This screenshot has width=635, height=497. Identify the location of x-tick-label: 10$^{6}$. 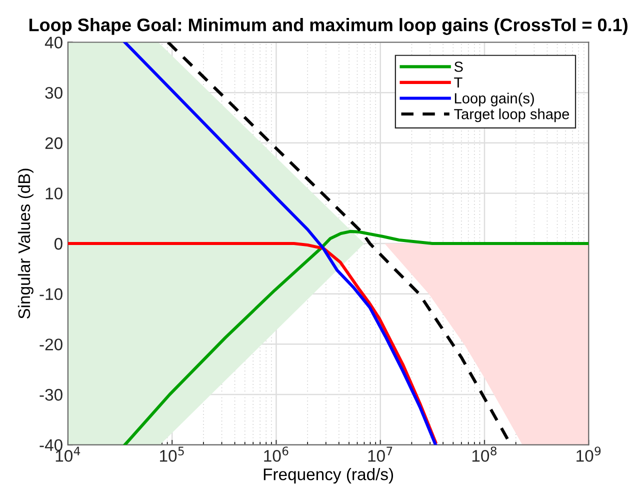
(276, 454).